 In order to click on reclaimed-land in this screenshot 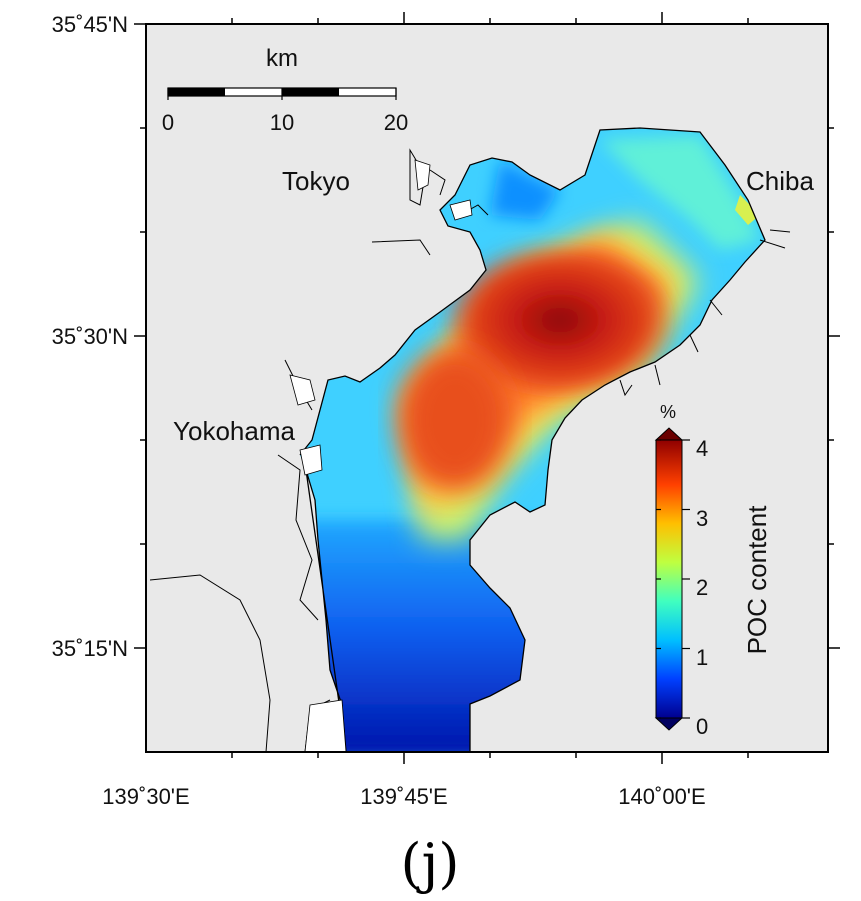, I will do `click(381, 456)`.